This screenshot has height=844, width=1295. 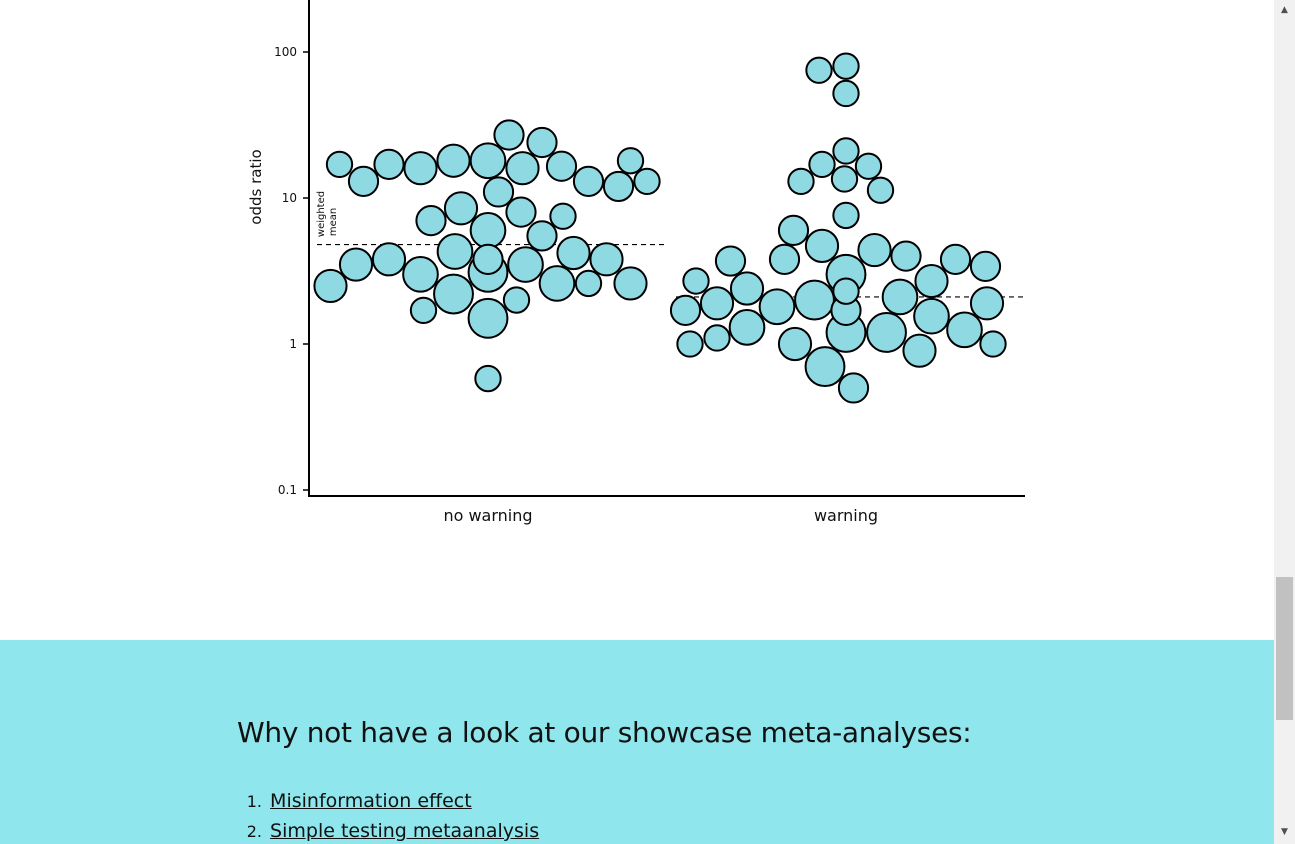 I want to click on list-number: 2., so click(x=254, y=831).